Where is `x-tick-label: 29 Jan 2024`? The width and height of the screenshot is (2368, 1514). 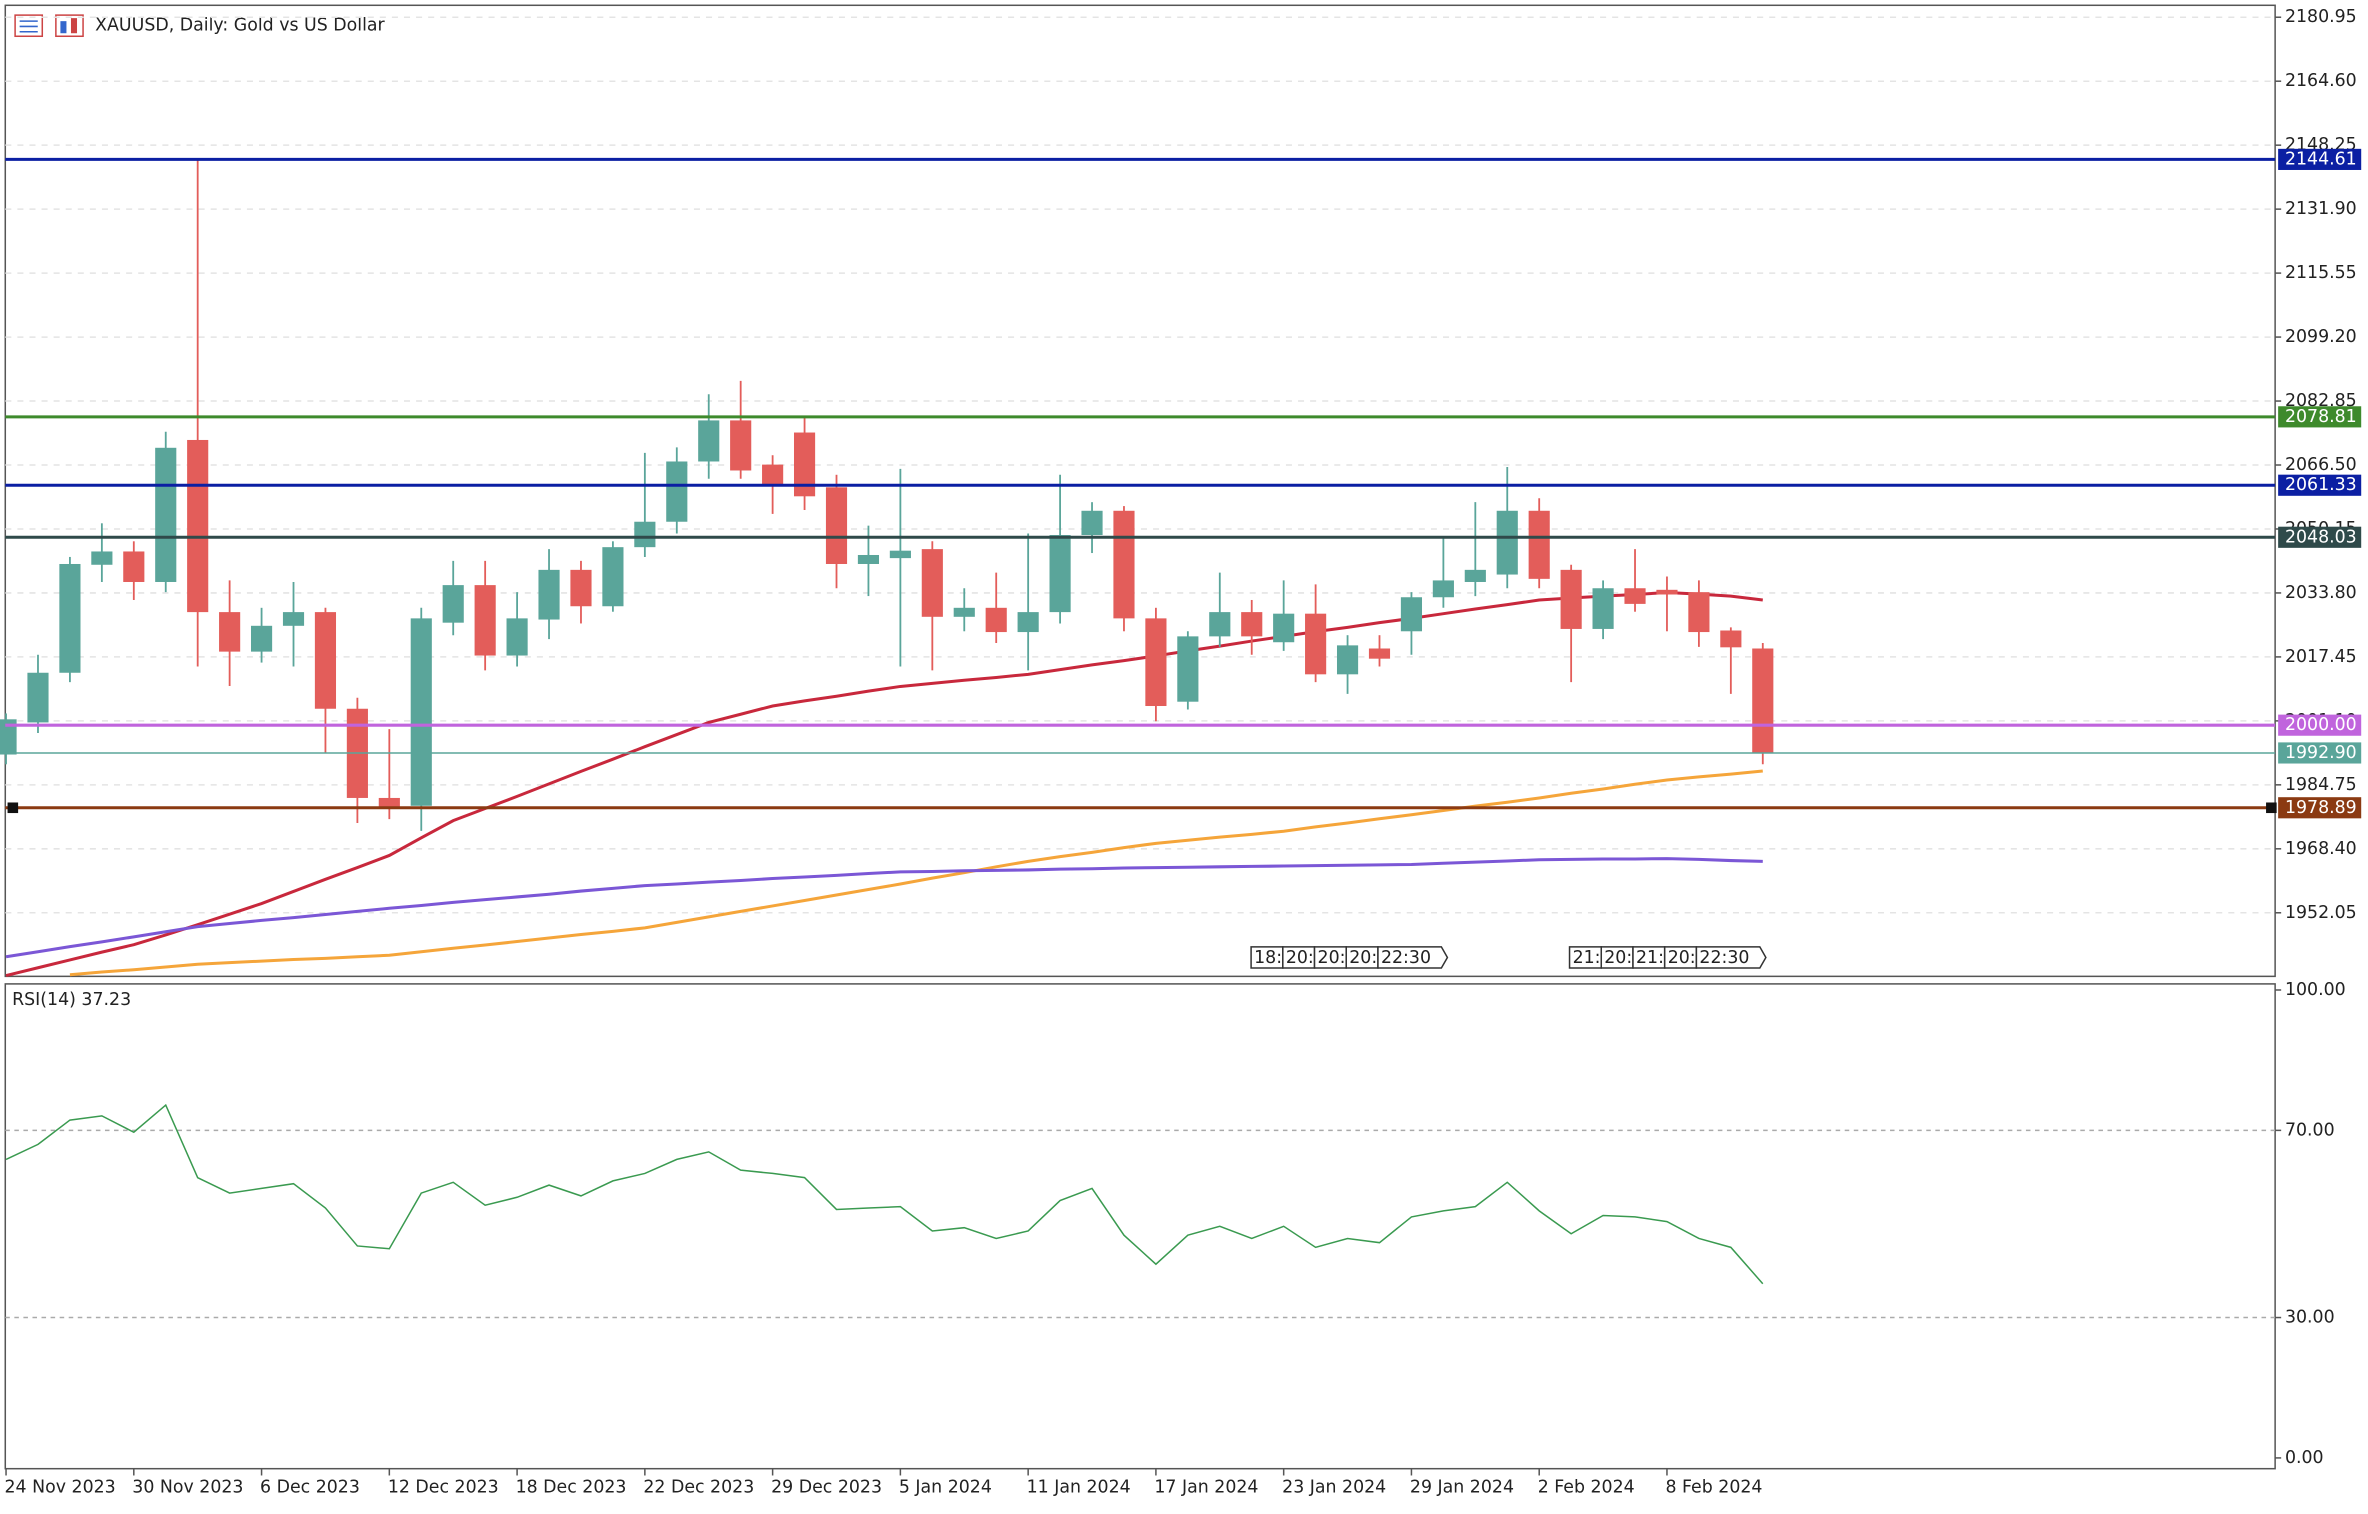 x-tick-label: 29 Jan 2024 is located at coordinates (1462, 1488).